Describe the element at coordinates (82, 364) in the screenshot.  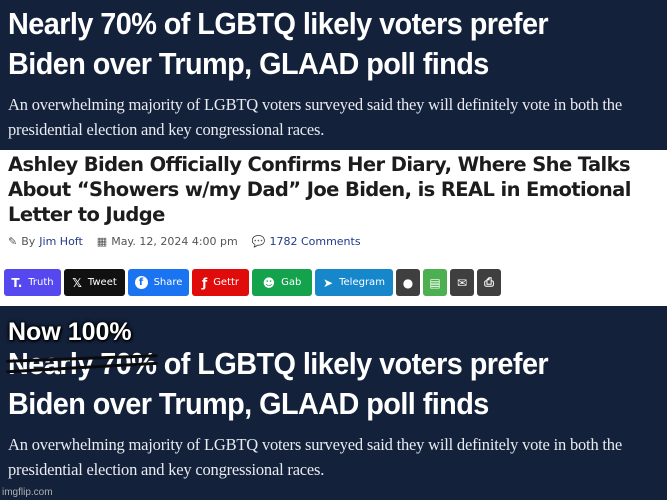
I see `struck-out-text: Nearly 70%` at that location.